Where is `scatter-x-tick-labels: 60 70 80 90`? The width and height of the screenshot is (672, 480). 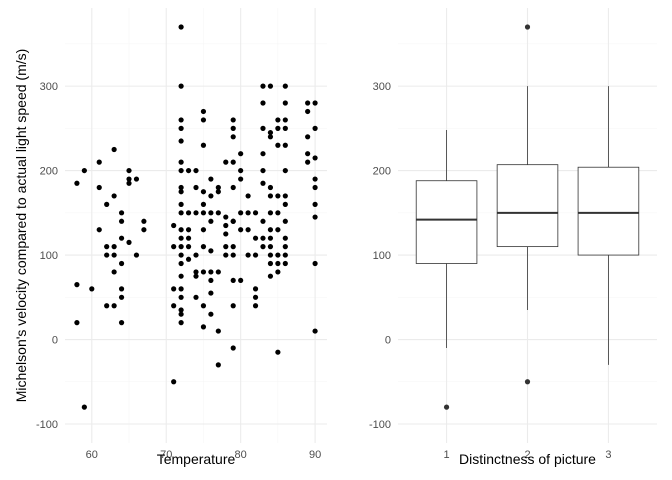 scatter-x-tick-labels: 60 70 80 90 is located at coordinates (204, 455).